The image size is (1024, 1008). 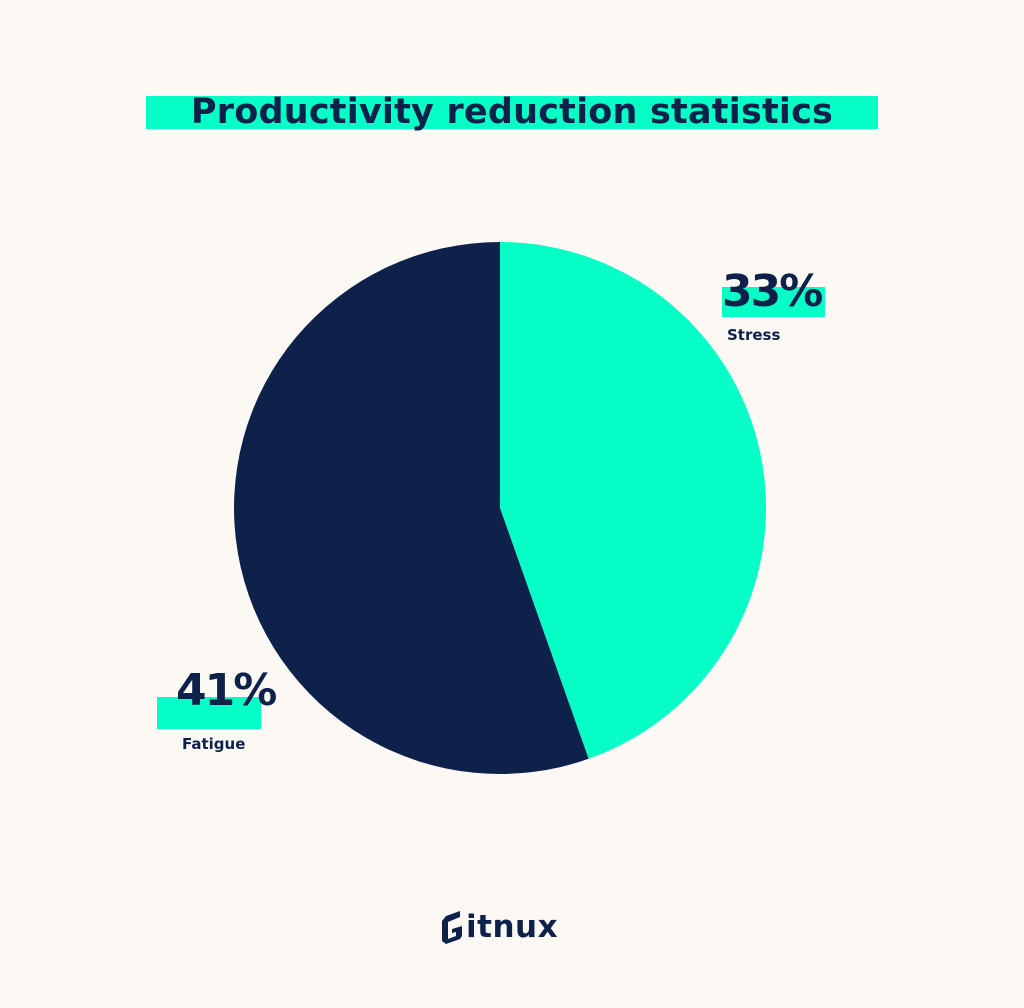 I want to click on title-highlight, so click(x=512, y=112).